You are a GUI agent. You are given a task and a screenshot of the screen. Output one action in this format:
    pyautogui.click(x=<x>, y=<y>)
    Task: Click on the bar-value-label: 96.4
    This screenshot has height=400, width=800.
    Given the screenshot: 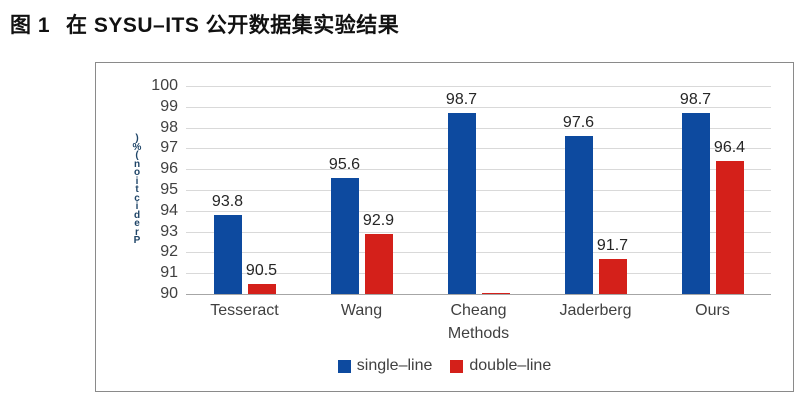 What is the action you would take?
    pyautogui.click(x=729, y=147)
    